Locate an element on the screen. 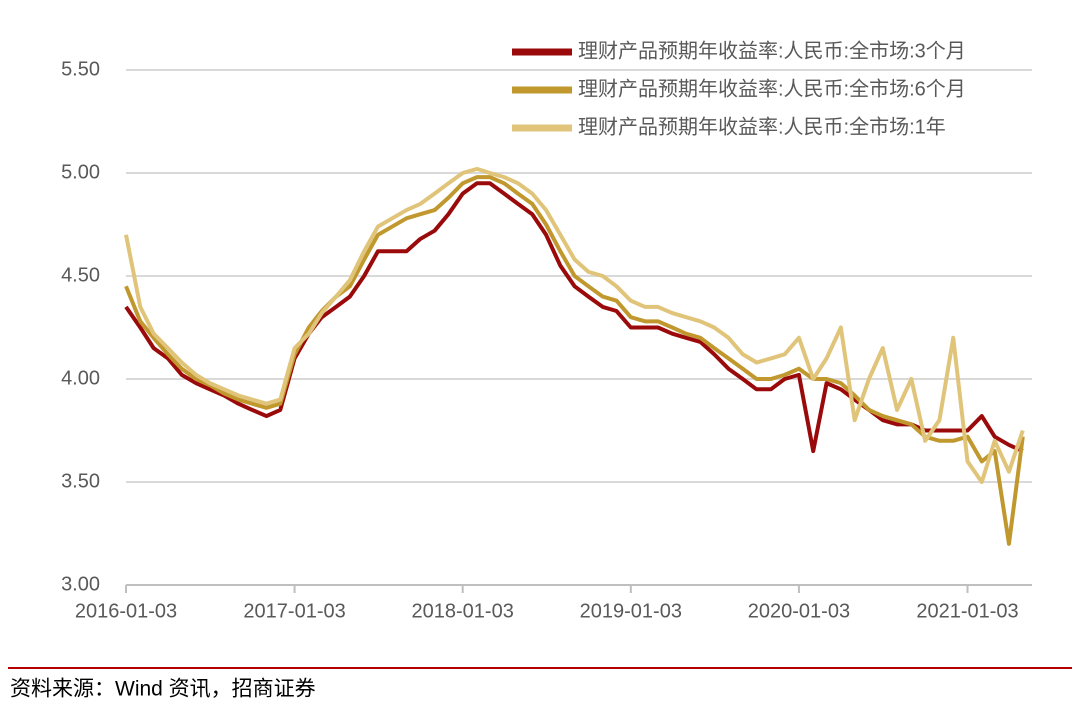 This screenshot has width=1080, height=716. legend-label: 理财产品预期年收益率:人民币:全市场:6个月 is located at coordinates (772, 88).